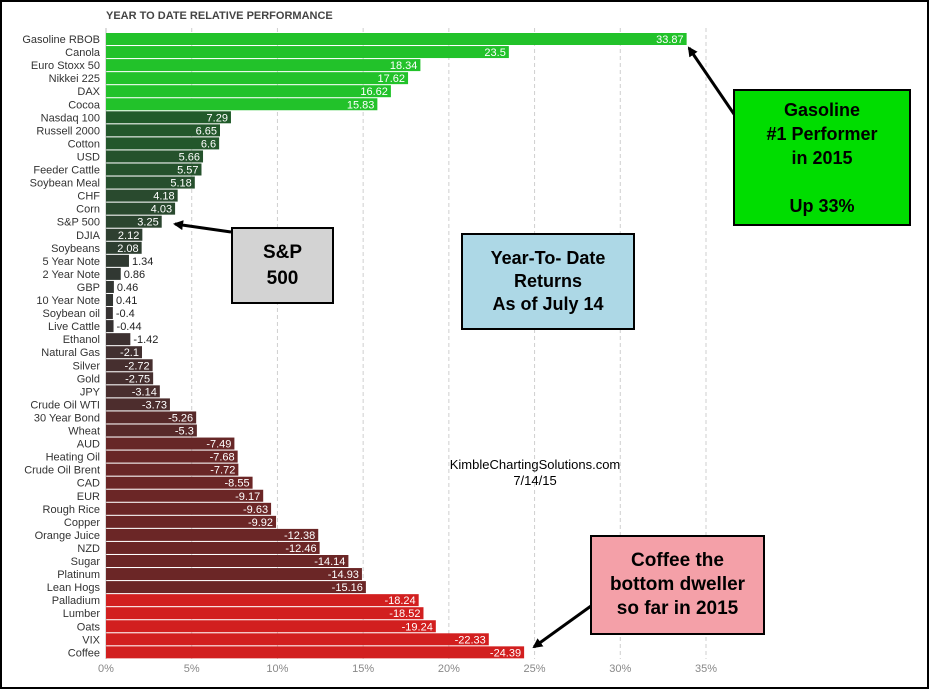 Image resolution: width=929 pixels, height=689 pixels. Describe the element at coordinates (706, 669) in the screenshot. I see `x-tick-label: 35%` at that location.